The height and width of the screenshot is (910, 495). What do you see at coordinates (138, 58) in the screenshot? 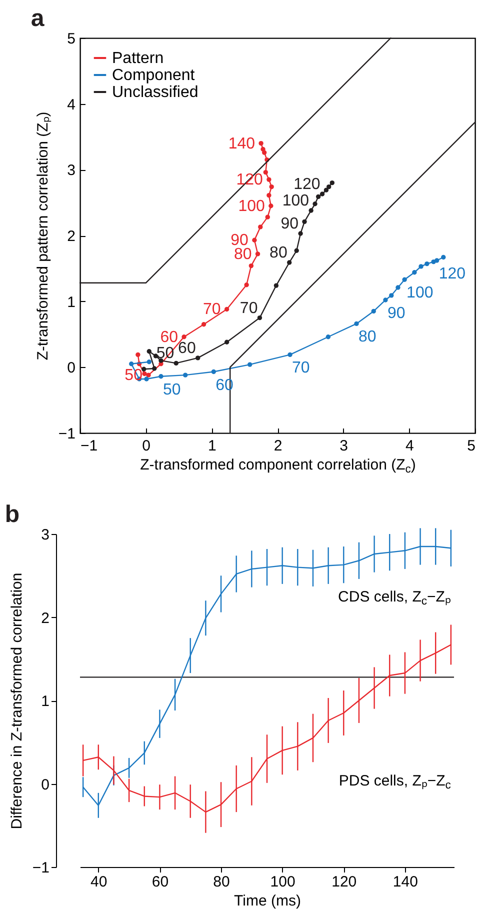
I see `legend-label: Pattern` at bounding box center [138, 58].